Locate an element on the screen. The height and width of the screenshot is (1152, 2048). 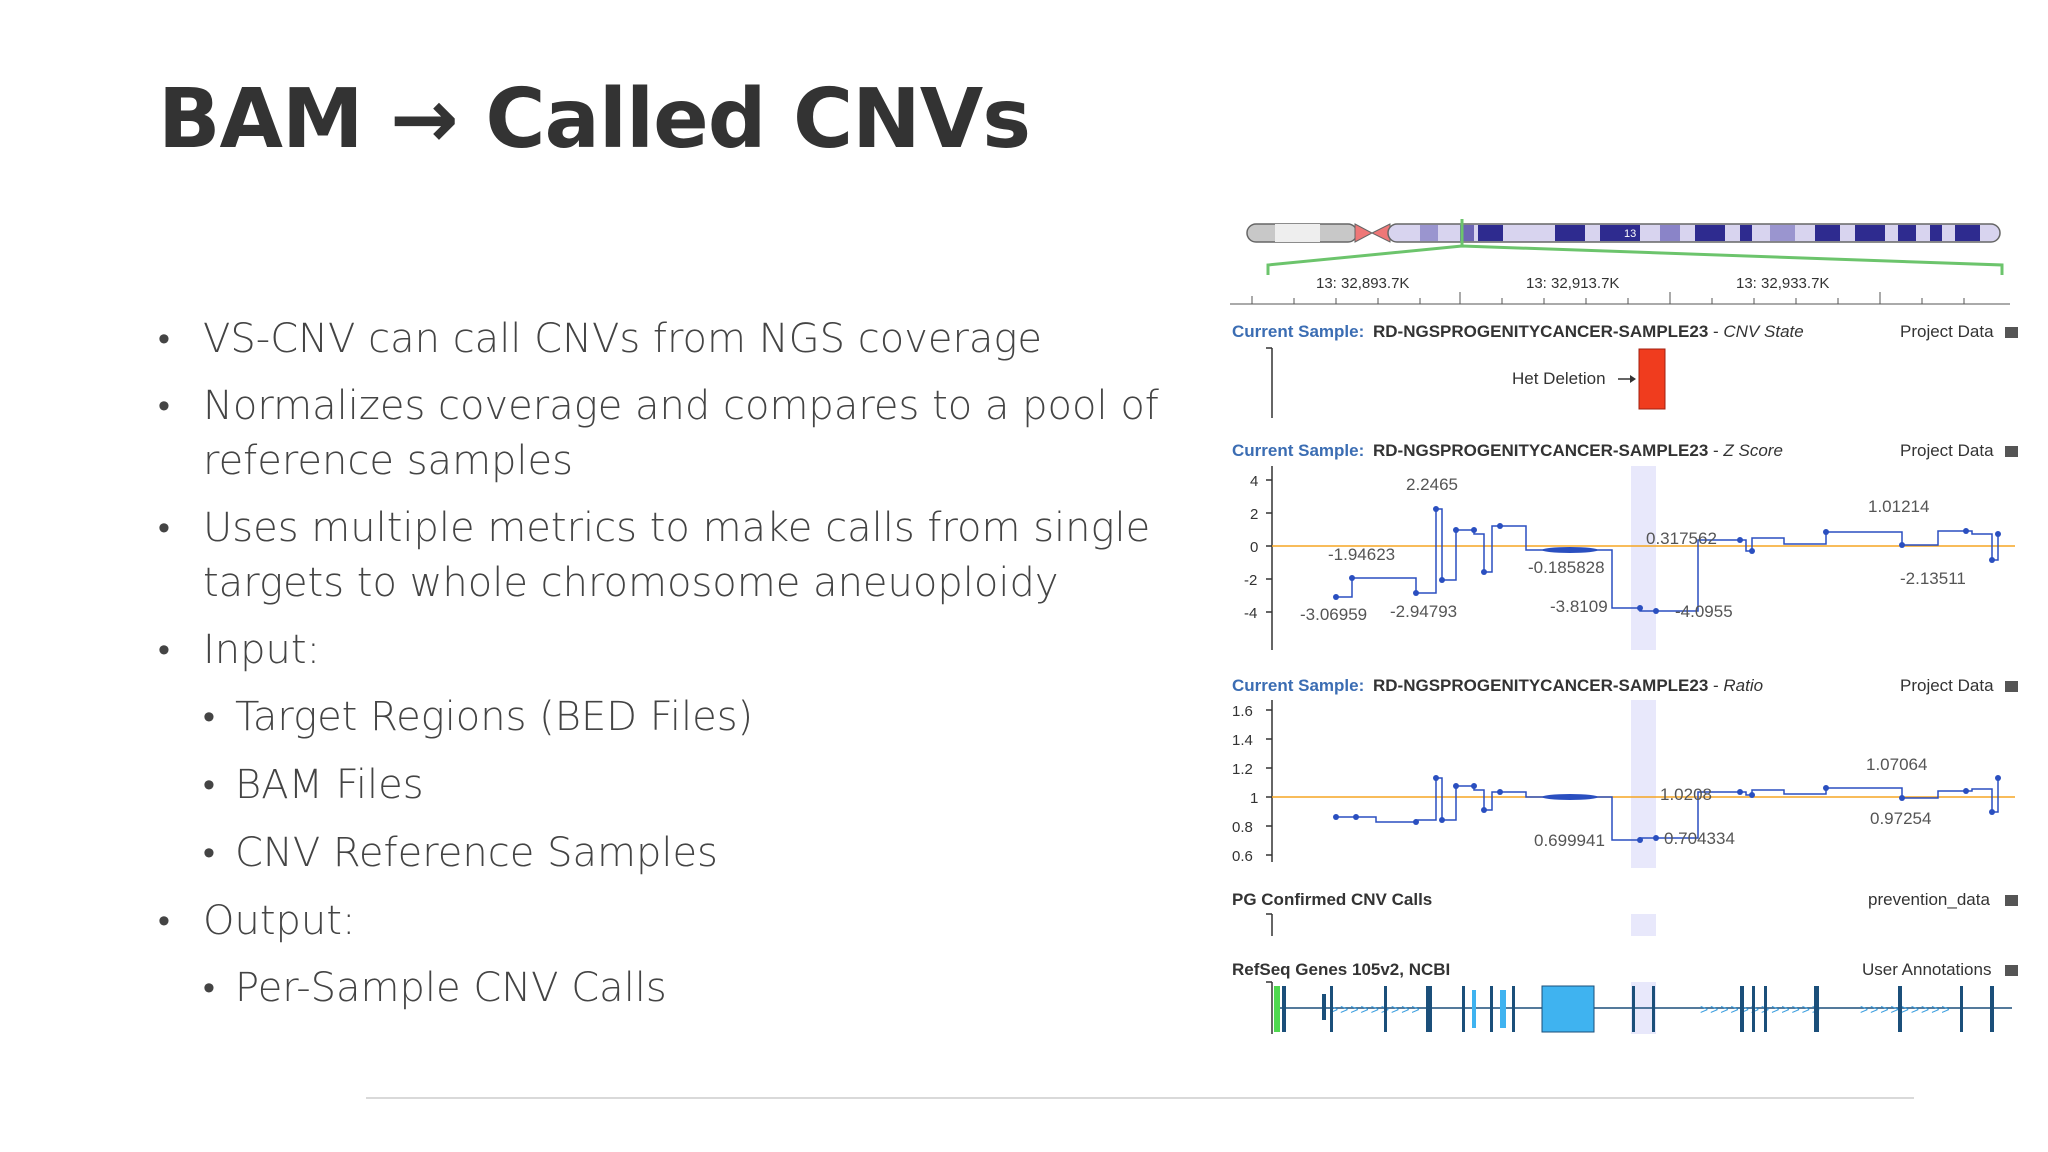
het-deletion-bar is located at coordinates (1652, 379).